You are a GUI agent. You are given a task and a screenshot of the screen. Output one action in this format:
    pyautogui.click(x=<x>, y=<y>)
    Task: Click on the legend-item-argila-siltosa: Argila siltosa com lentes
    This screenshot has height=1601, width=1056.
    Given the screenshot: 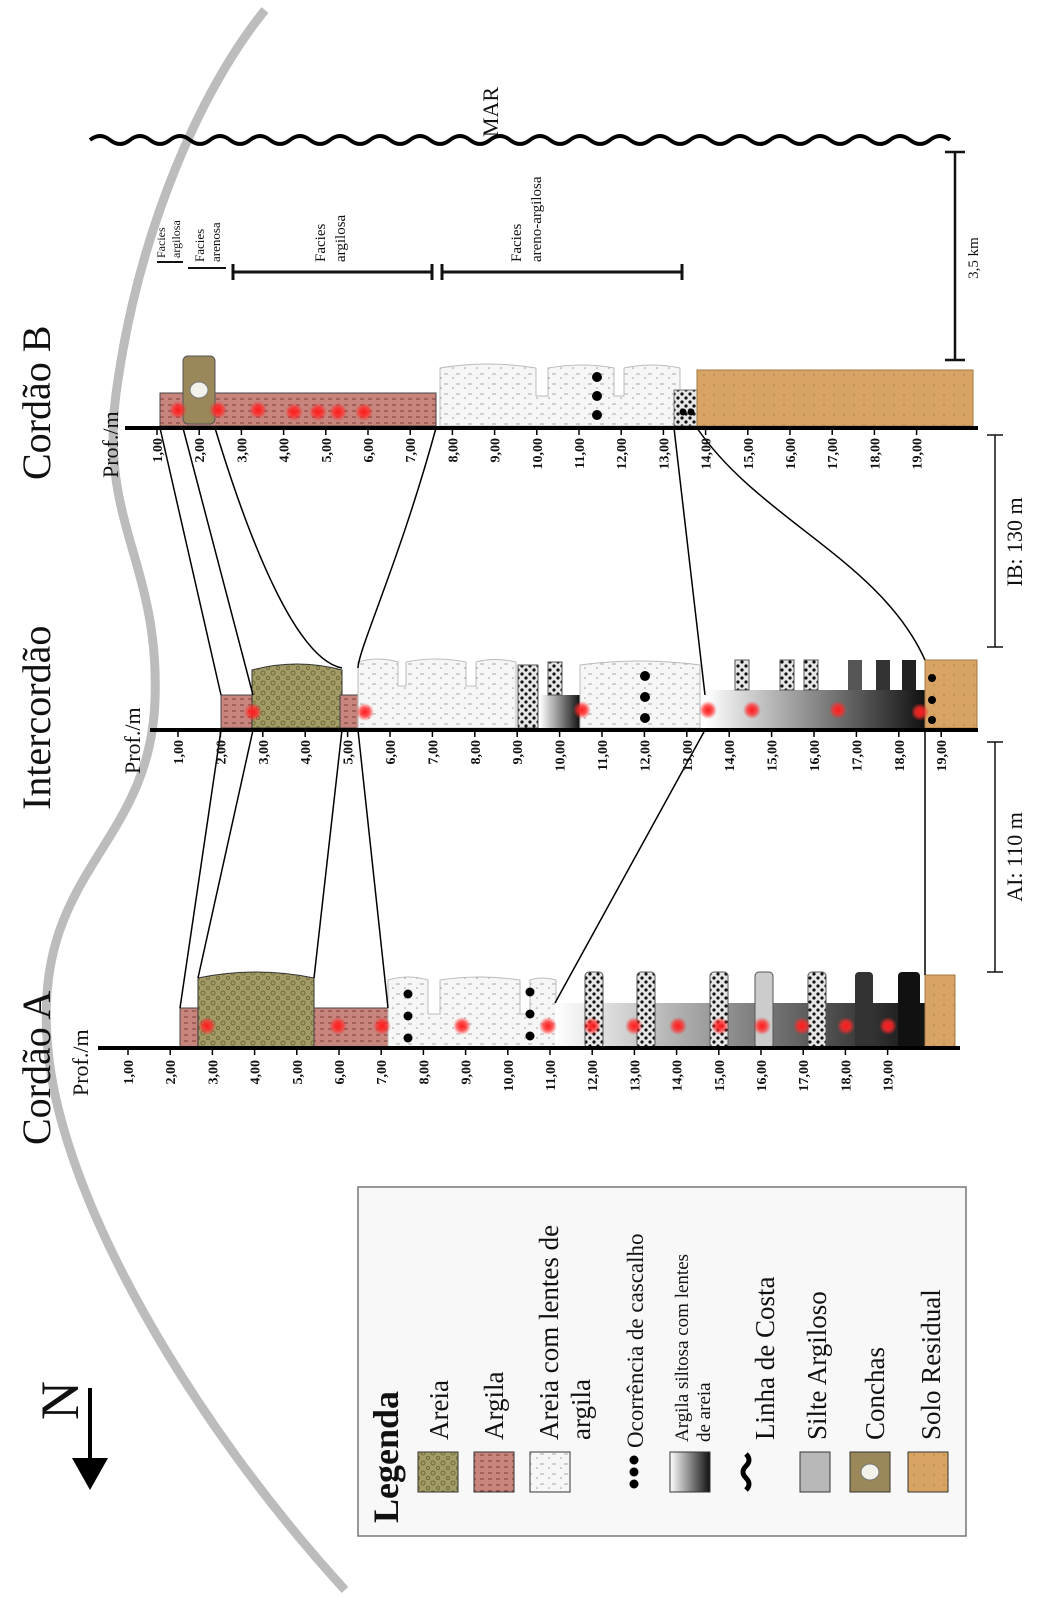 What is the action you would take?
    pyautogui.click(x=682, y=1348)
    